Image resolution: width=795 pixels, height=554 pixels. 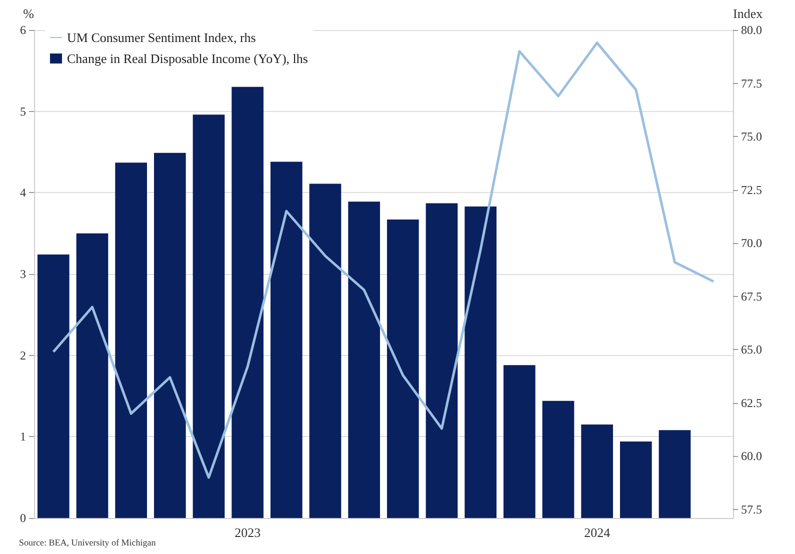 What do you see at coordinates (751, 349) in the screenshot?
I see `y2-tick-label: 65.0` at bounding box center [751, 349].